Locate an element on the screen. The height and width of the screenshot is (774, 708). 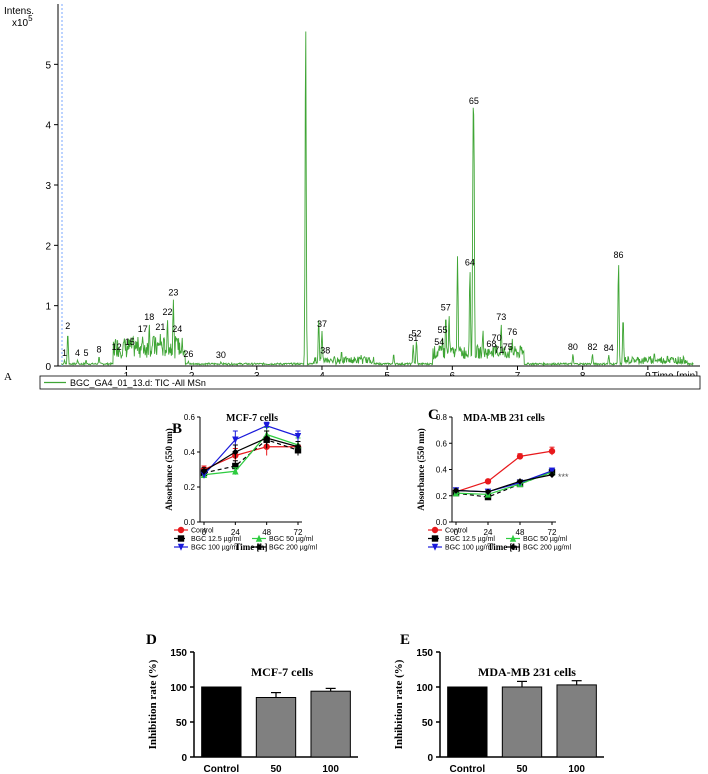
y-tick-label: 1 is located at coordinates (48, 307).